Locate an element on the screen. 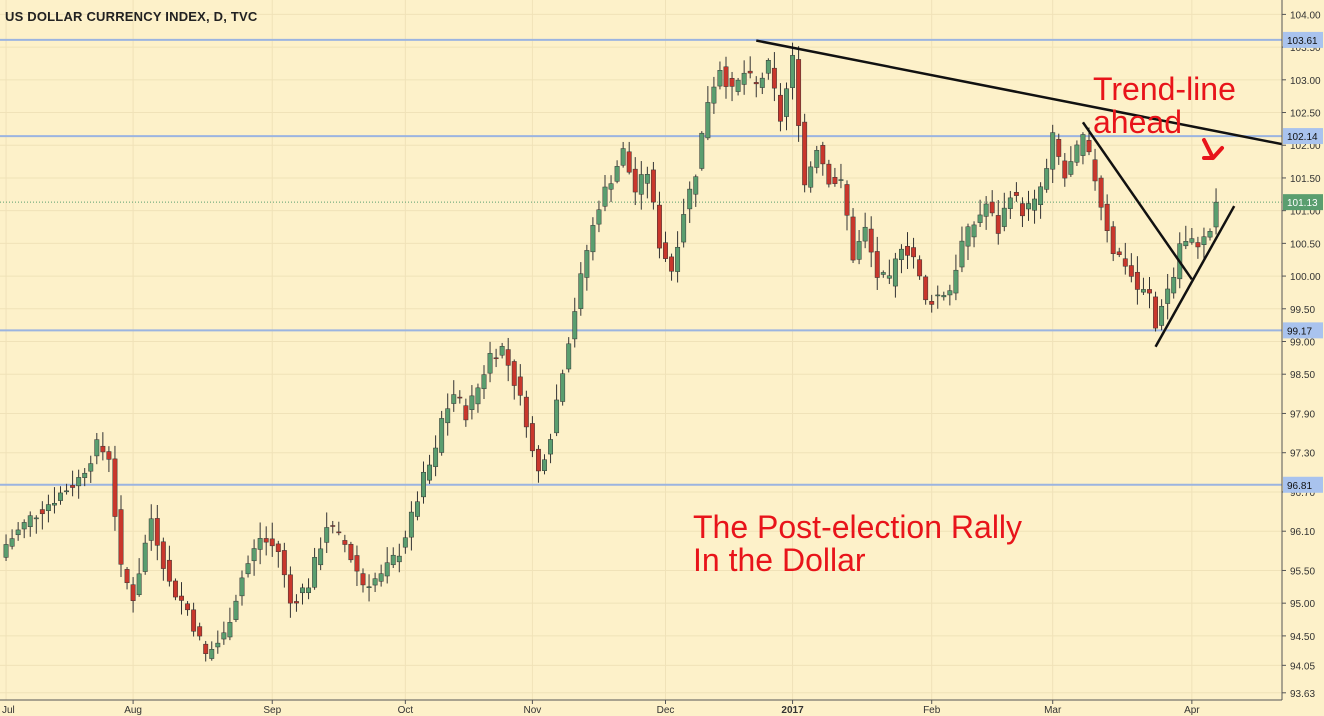 This screenshot has height=716, width=1324. time-tick-label: Dec is located at coordinates (666, 710).